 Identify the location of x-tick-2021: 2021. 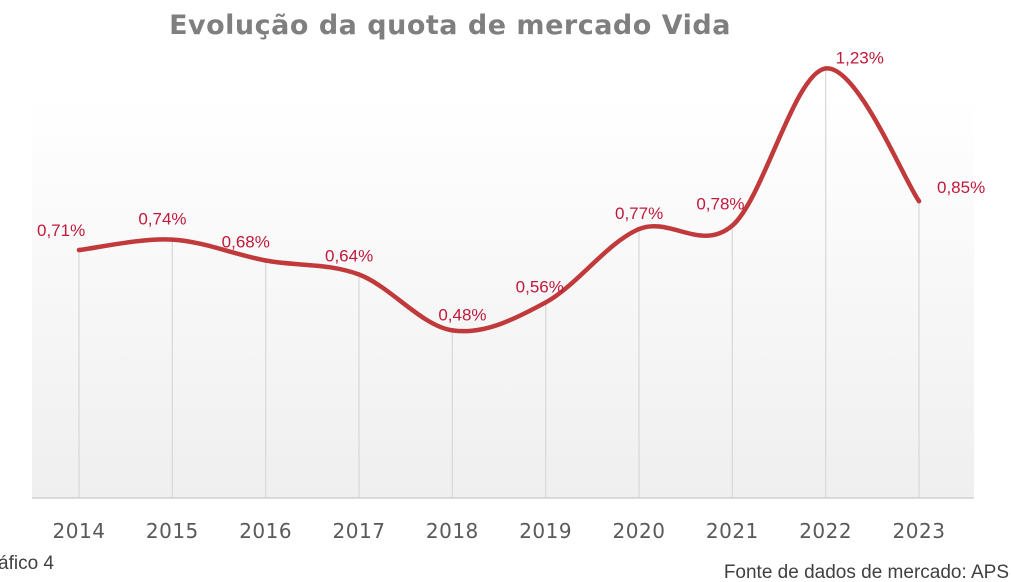
(732, 531).